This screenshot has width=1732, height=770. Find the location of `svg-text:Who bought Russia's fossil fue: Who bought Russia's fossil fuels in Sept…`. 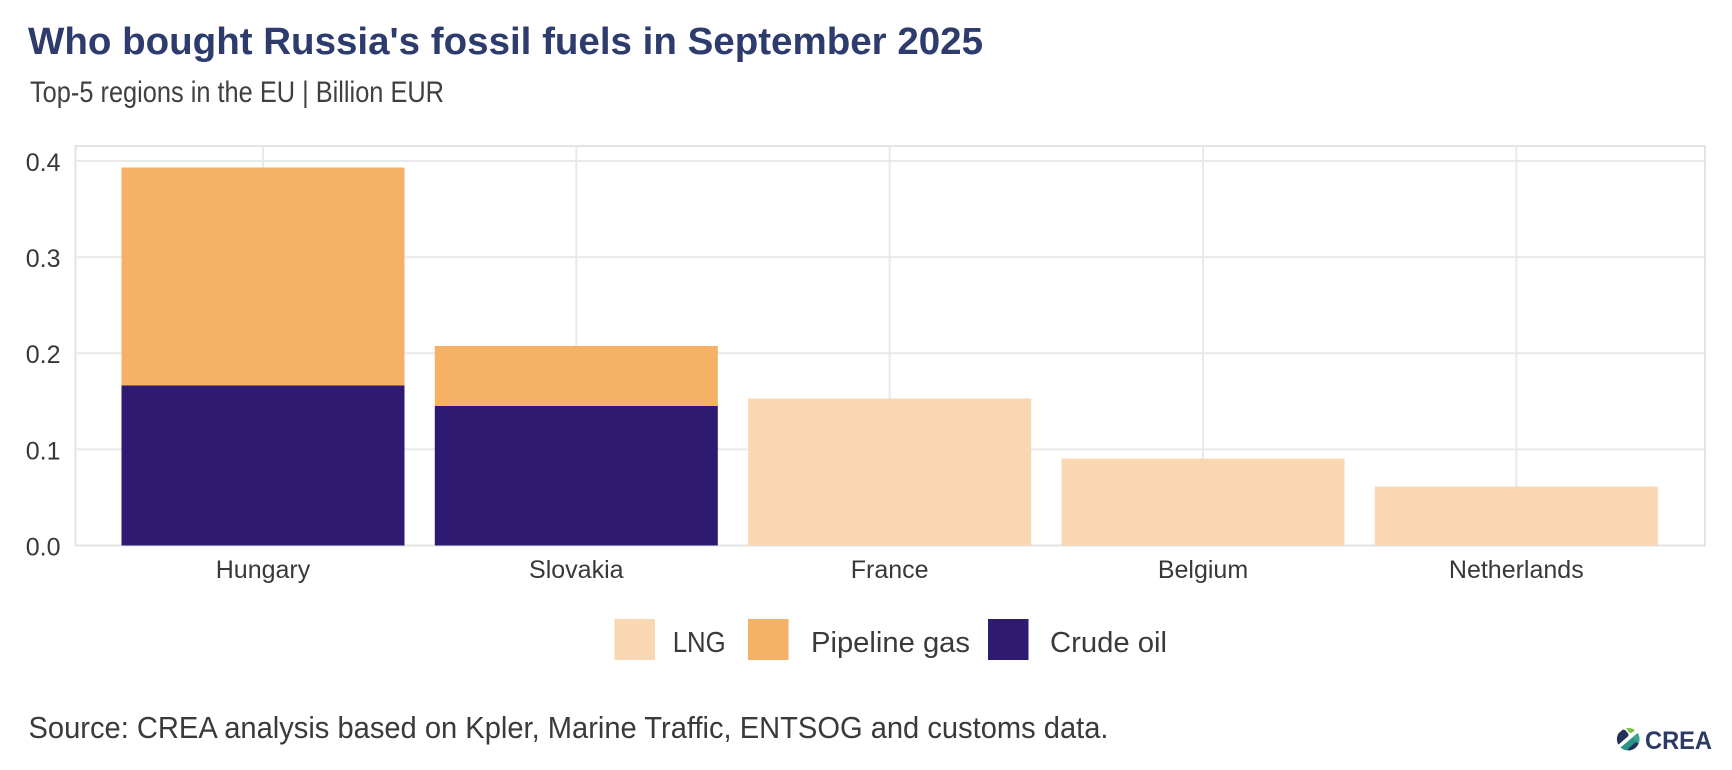

svg-text:Who bought Russia's fossil fue: Who bought Russia's fossil fuels in Sept… is located at coordinates (505, 42).